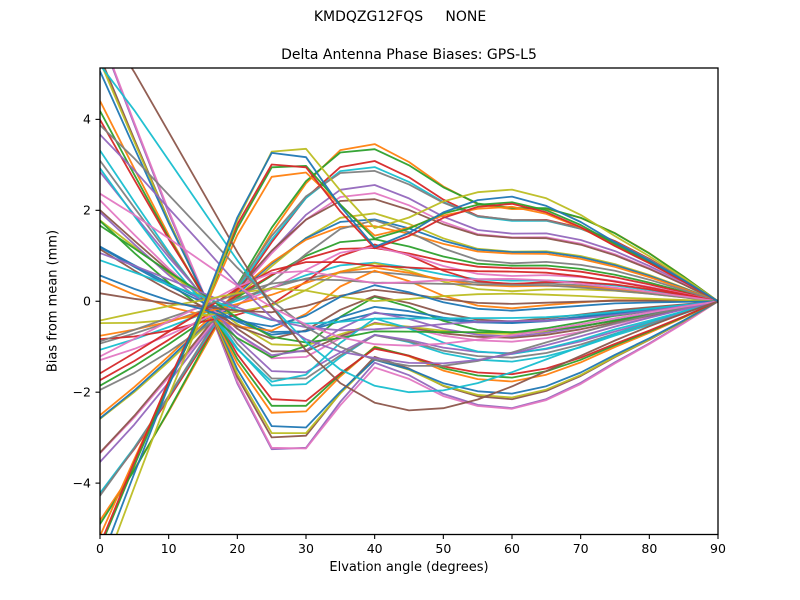 This screenshot has height=600, width=800. Describe the element at coordinates (409, 567) in the screenshot. I see `x-axis-label: Elvation angle (degrees)` at that location.